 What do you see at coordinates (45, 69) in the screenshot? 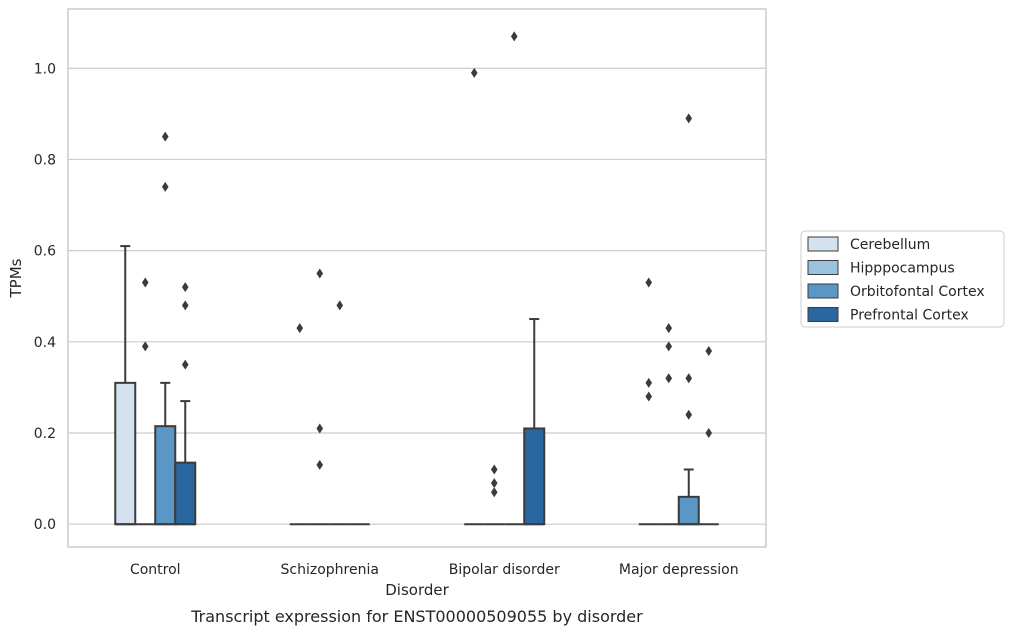
I see `y-tick-label: 1.0` at bounding box center [45, 69].